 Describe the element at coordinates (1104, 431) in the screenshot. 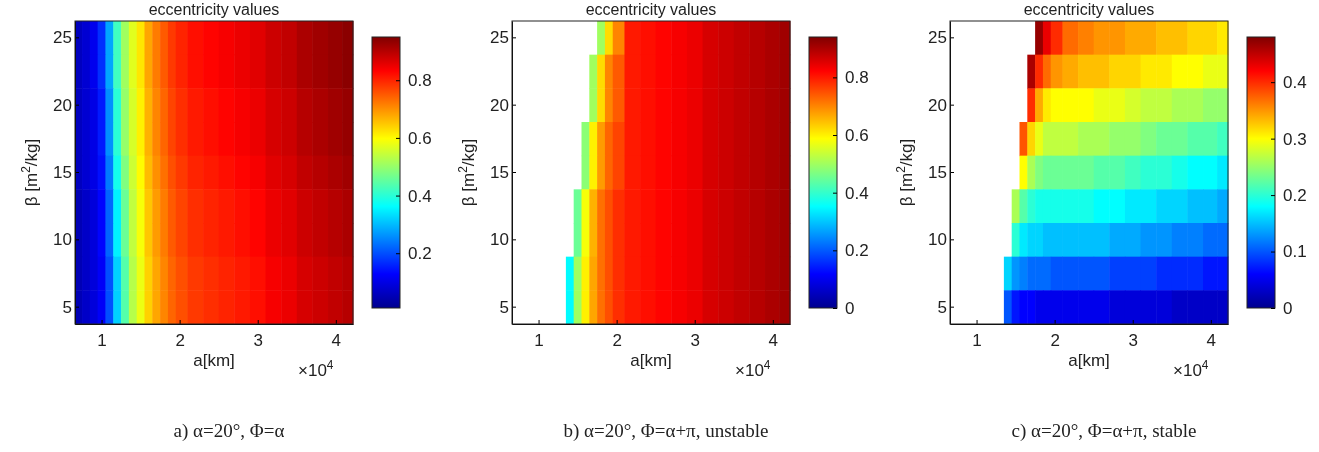

I see `text: c) α=20°, Φ=α+π, stable` at that location.